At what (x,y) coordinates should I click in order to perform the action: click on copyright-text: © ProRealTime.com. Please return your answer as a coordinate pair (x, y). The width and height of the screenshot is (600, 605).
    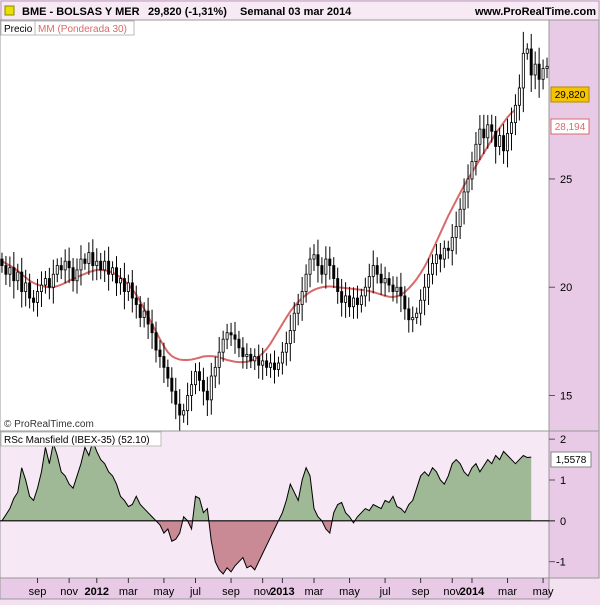
    Looking at the image, I should click on (49, 424).